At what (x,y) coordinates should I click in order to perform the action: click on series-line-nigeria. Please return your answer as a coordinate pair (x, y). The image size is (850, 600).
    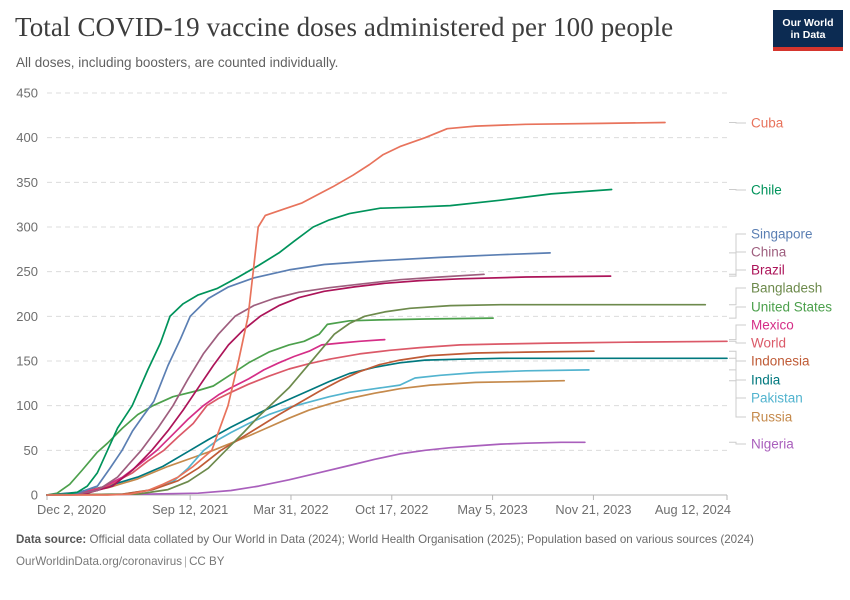
    Looking at the image, I should click on (316, 468).